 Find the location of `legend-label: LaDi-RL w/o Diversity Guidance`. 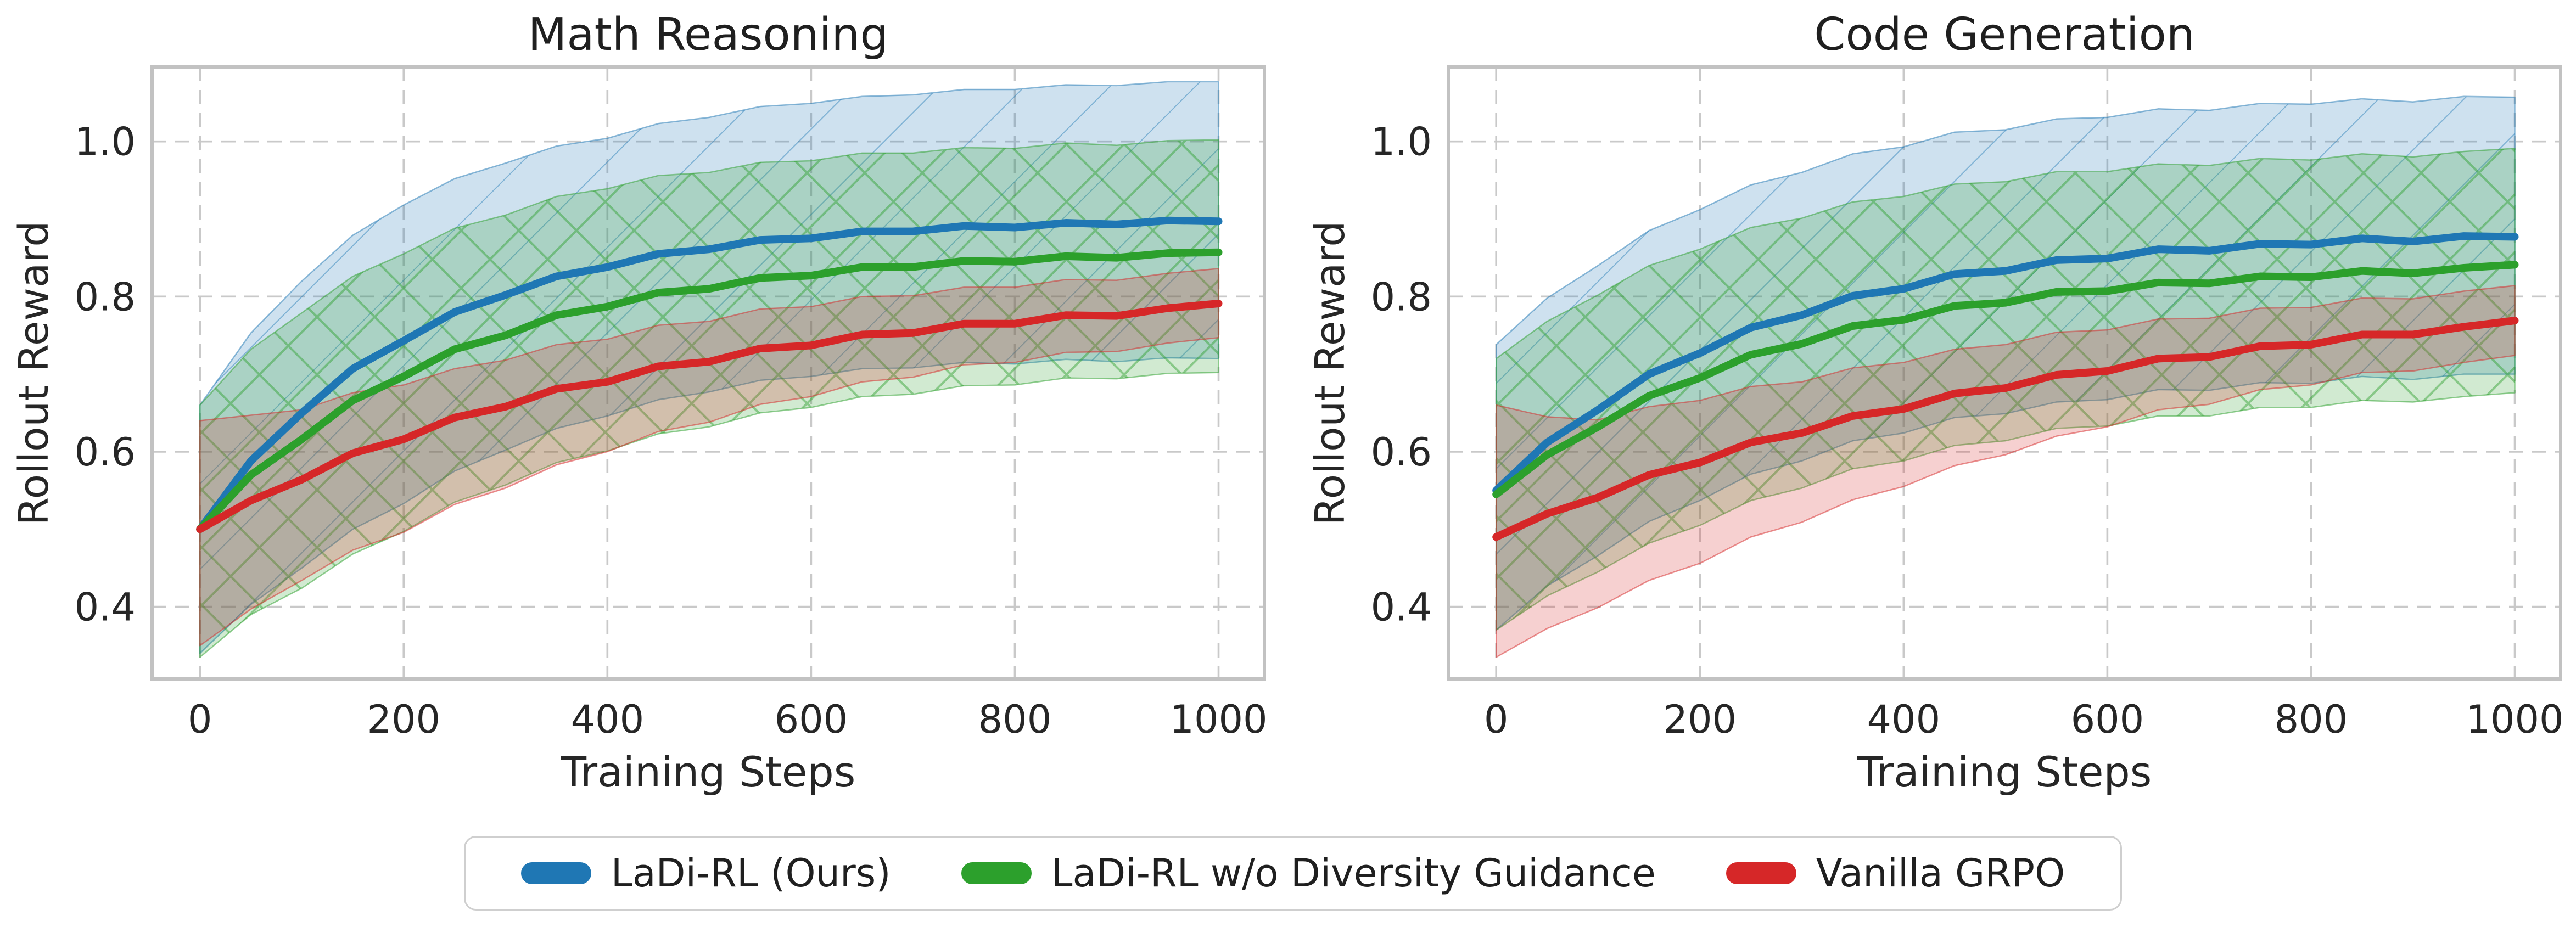

legend-label: LaDi-RL w/o Diversity Guidance is located at coordinates (1354, 874).